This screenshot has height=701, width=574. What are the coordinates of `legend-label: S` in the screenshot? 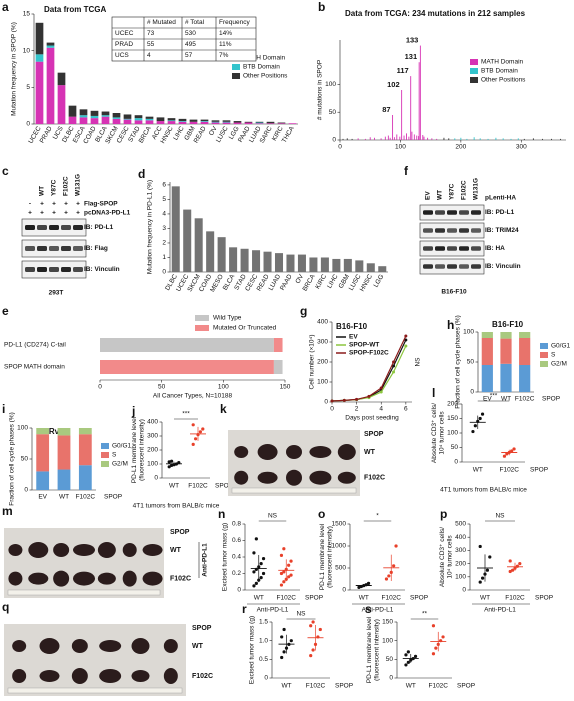 It's located at (114, 455).